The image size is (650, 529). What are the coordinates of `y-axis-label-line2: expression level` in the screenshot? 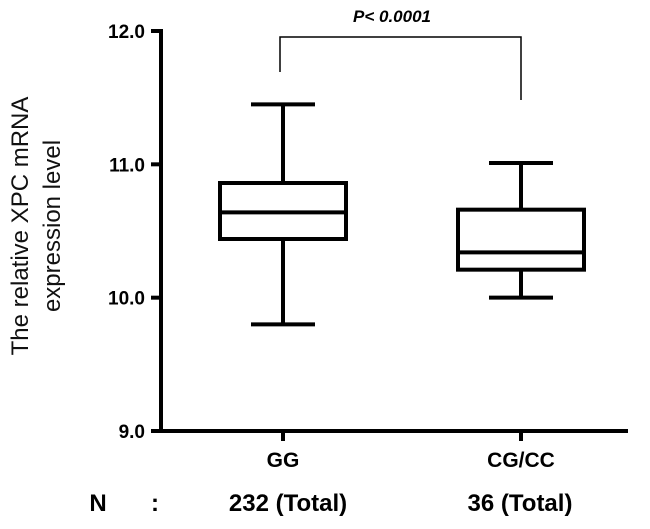 It's located at (52, 226).